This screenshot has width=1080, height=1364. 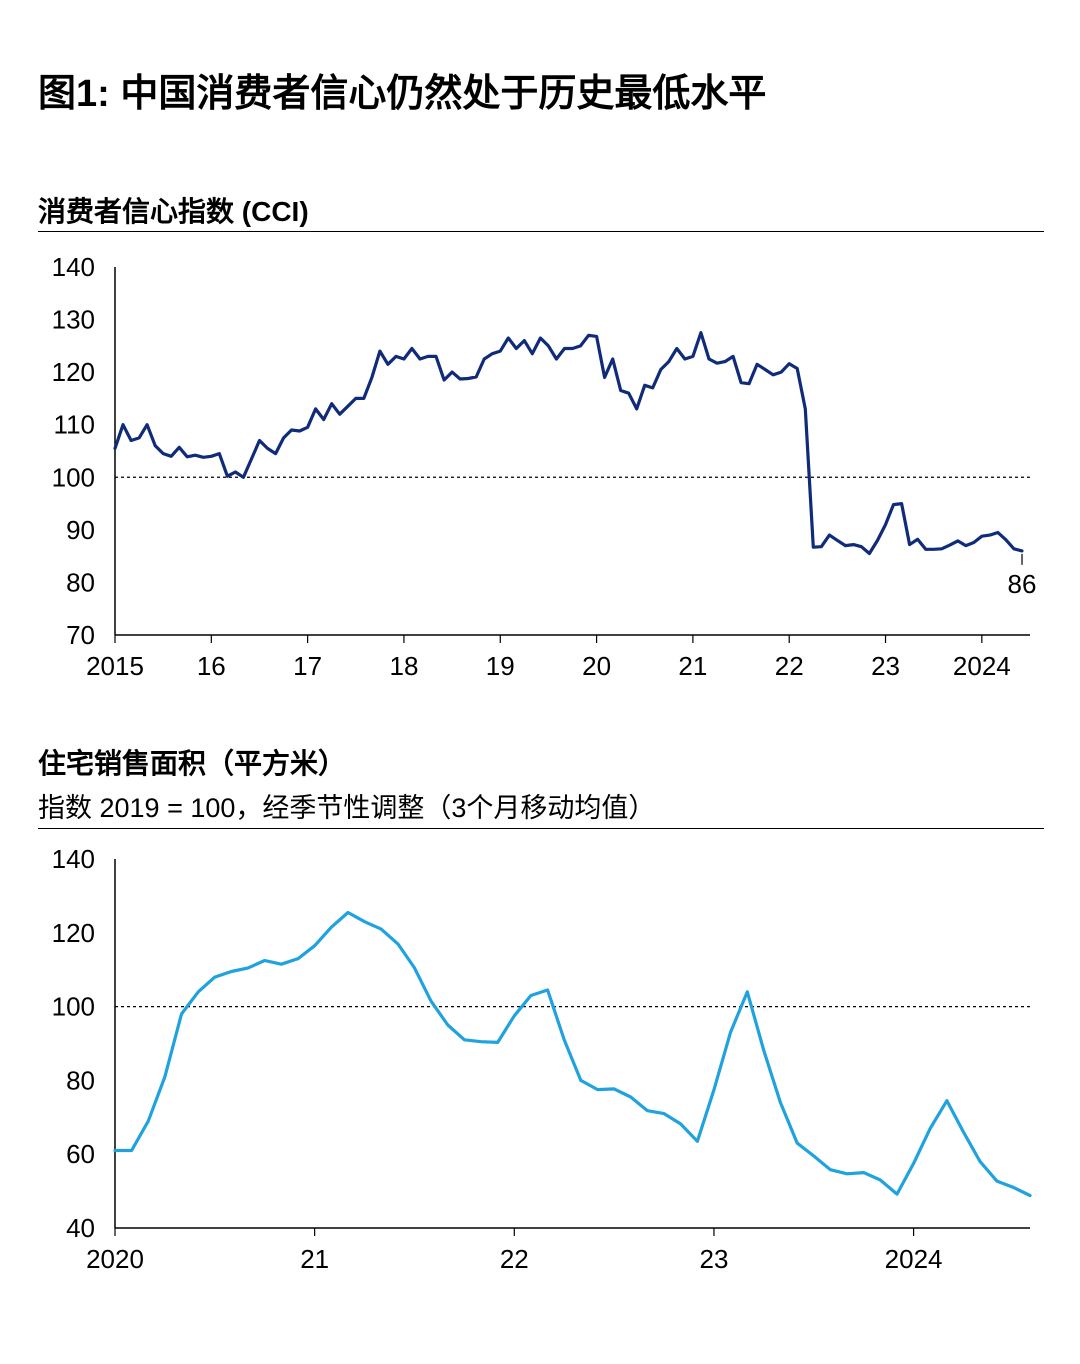 What do you see at coordinates (80, 1228) in the screenshot?
I see `housing-y-tick-label: 40` at bounding box center [80, 1228].